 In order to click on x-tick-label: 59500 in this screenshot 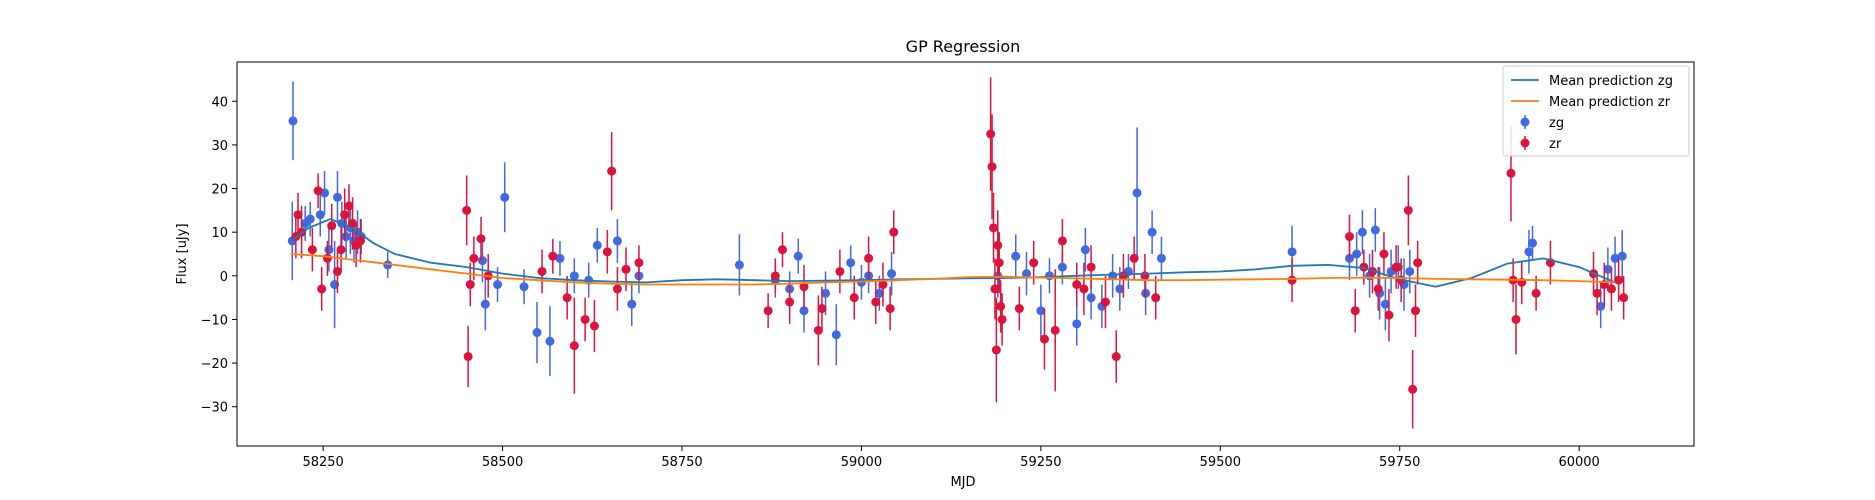, I will do `click(1220, 462)`.